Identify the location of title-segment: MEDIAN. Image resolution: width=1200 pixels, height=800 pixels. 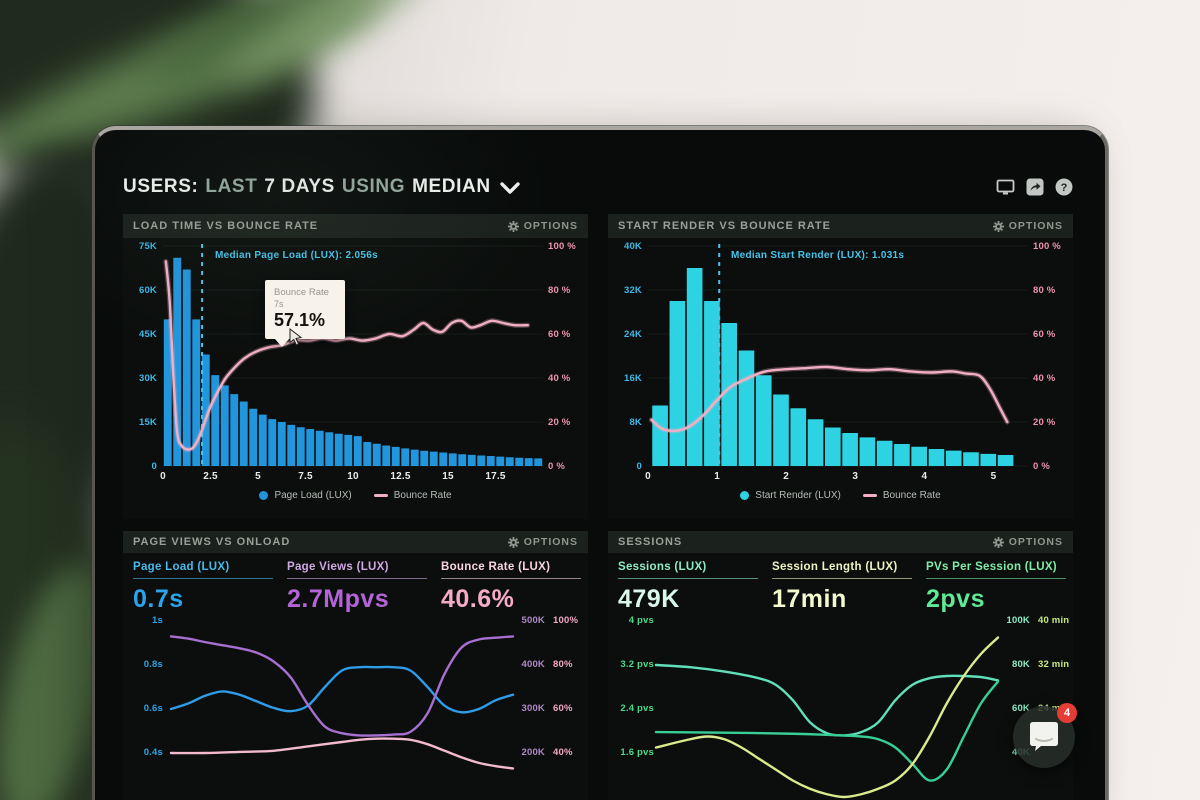
(451, 186).